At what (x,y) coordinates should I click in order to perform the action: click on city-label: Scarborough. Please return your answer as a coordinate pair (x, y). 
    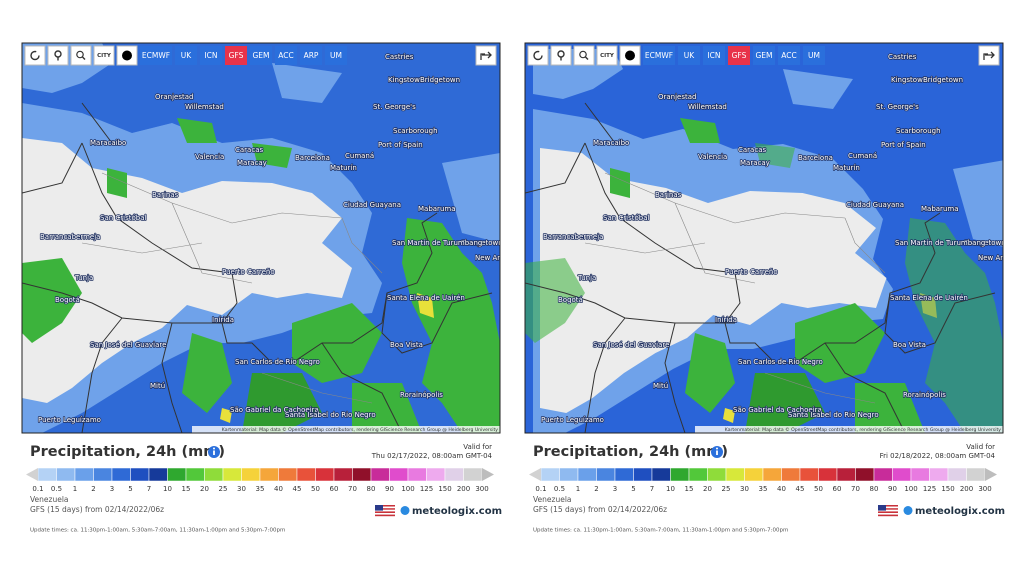
    Looking at the image, I should click on (415, 131).